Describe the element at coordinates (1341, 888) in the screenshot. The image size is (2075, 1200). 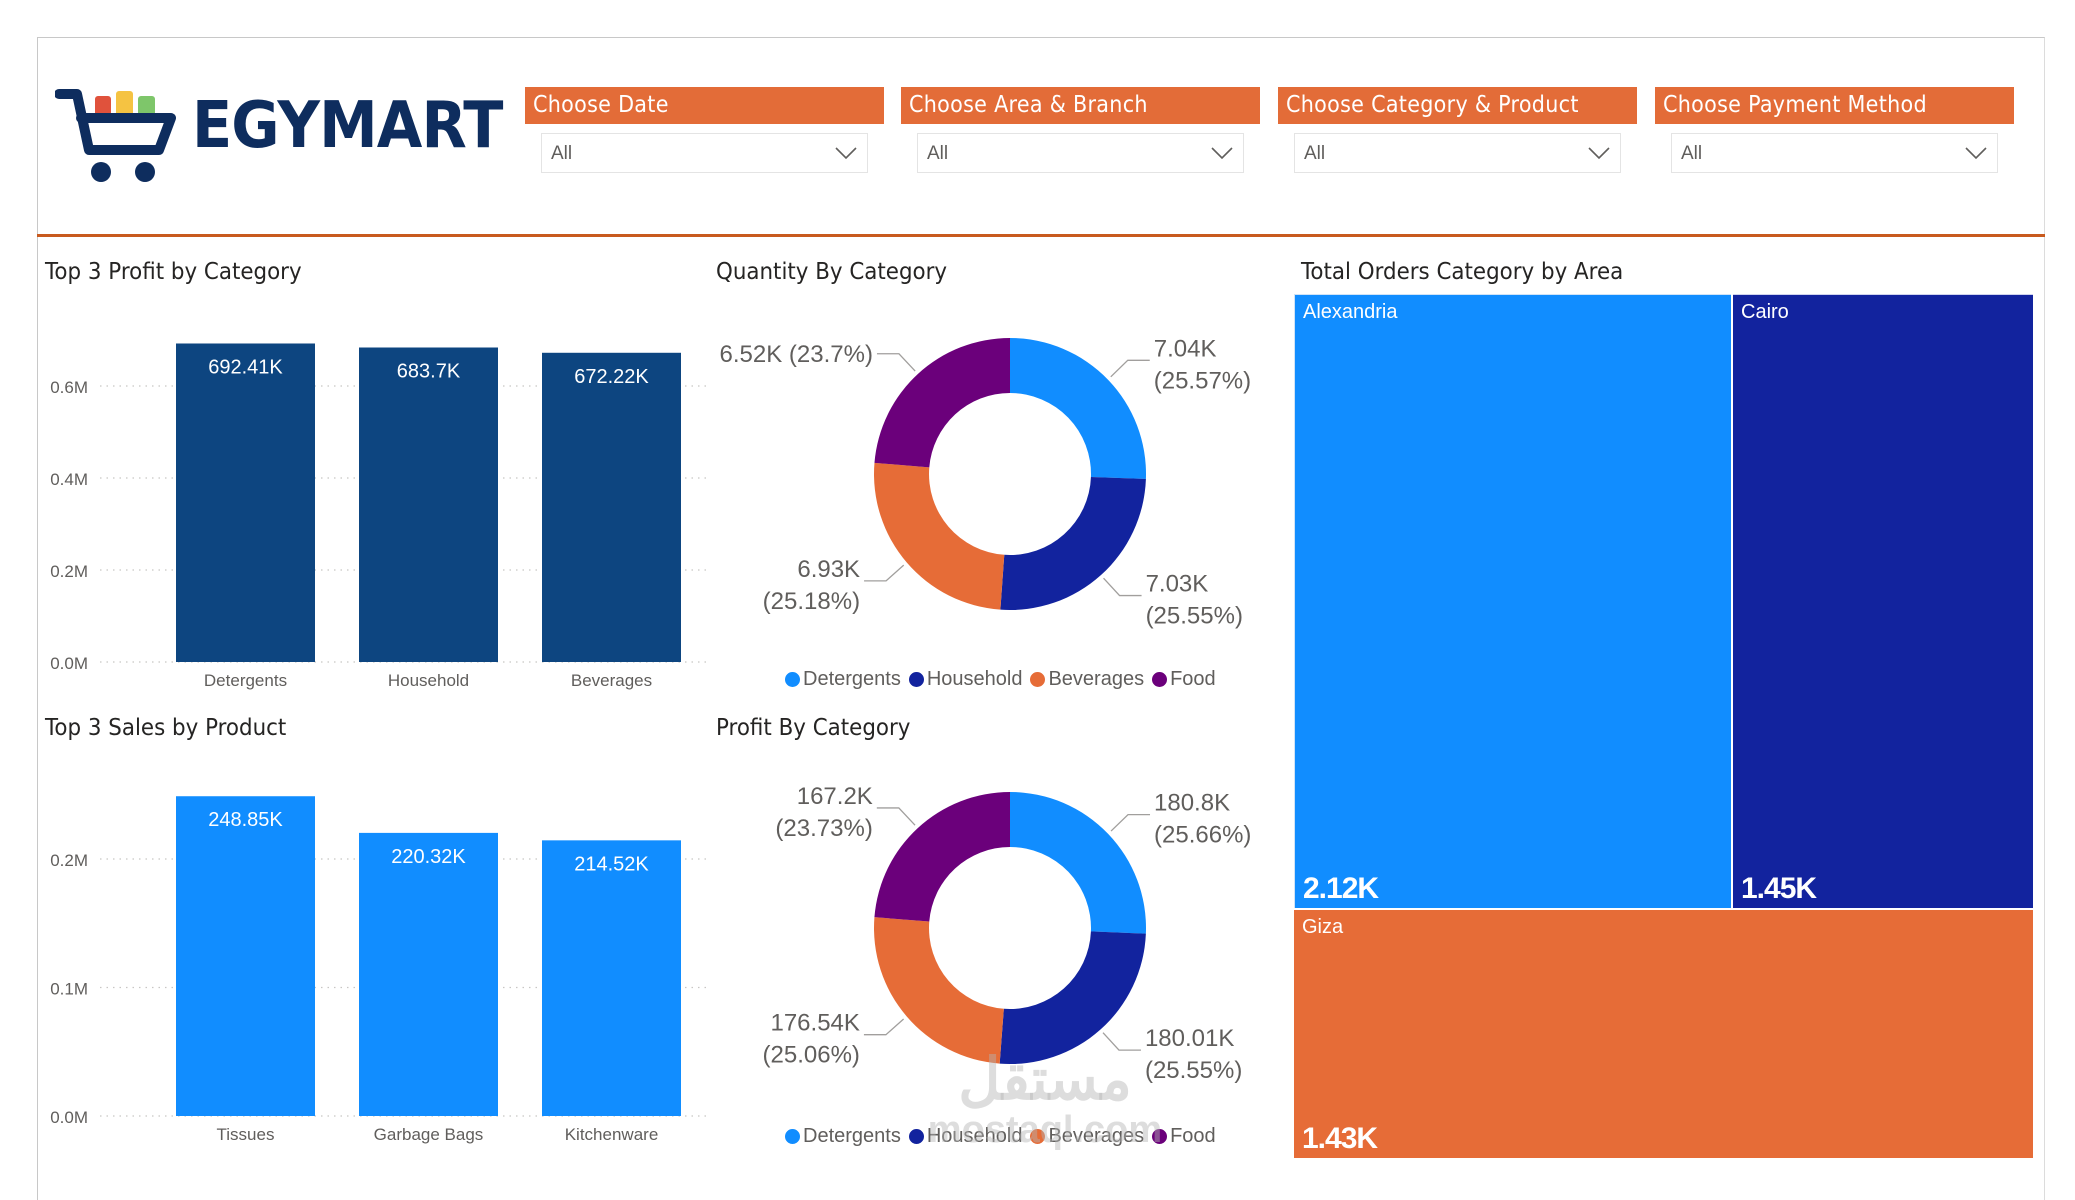
I see `treemap-value: 2.12K` at that location.